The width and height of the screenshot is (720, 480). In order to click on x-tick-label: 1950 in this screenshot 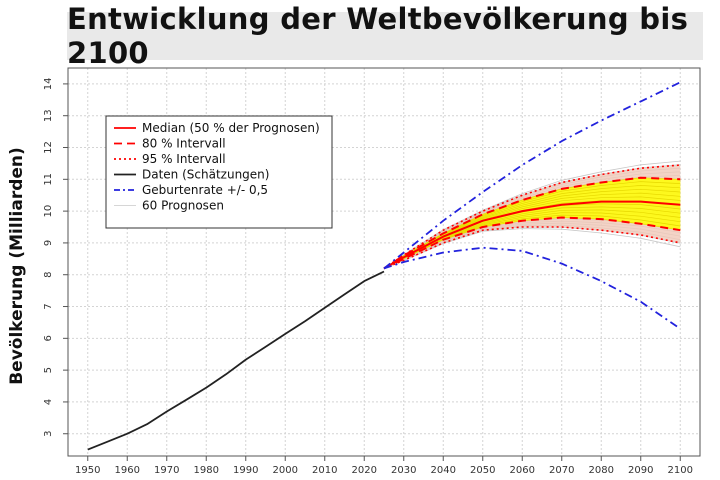, I will do `click(87, 470)`.